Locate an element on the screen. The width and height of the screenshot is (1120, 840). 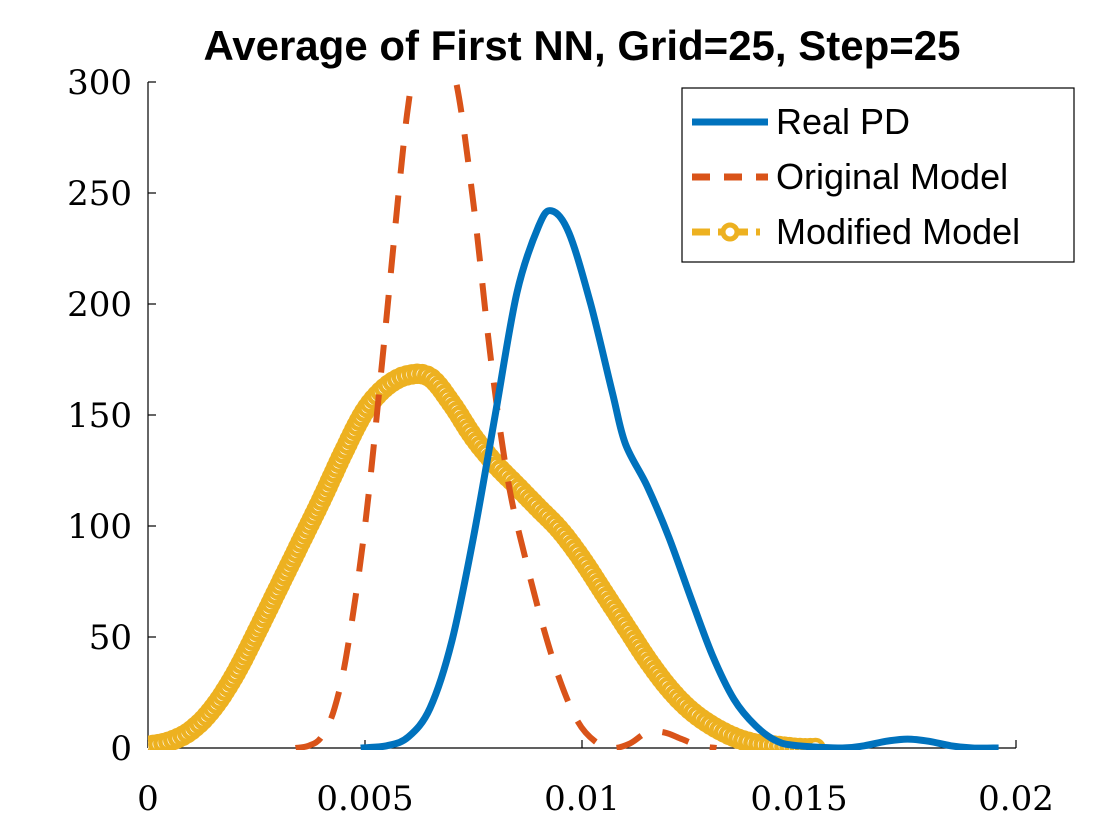
y-tick-label: 100 is located at coordinates (99, 527).